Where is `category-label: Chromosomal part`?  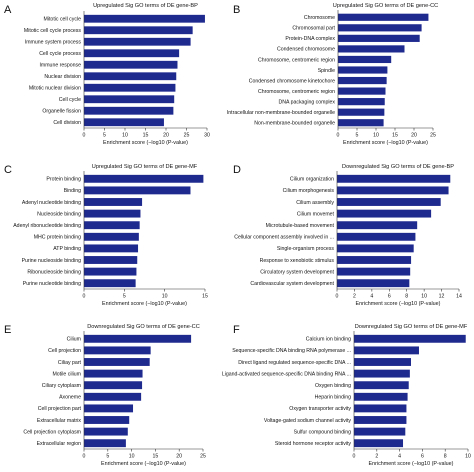 category-label: Chromosomal part is located at coordinates (313, 29).